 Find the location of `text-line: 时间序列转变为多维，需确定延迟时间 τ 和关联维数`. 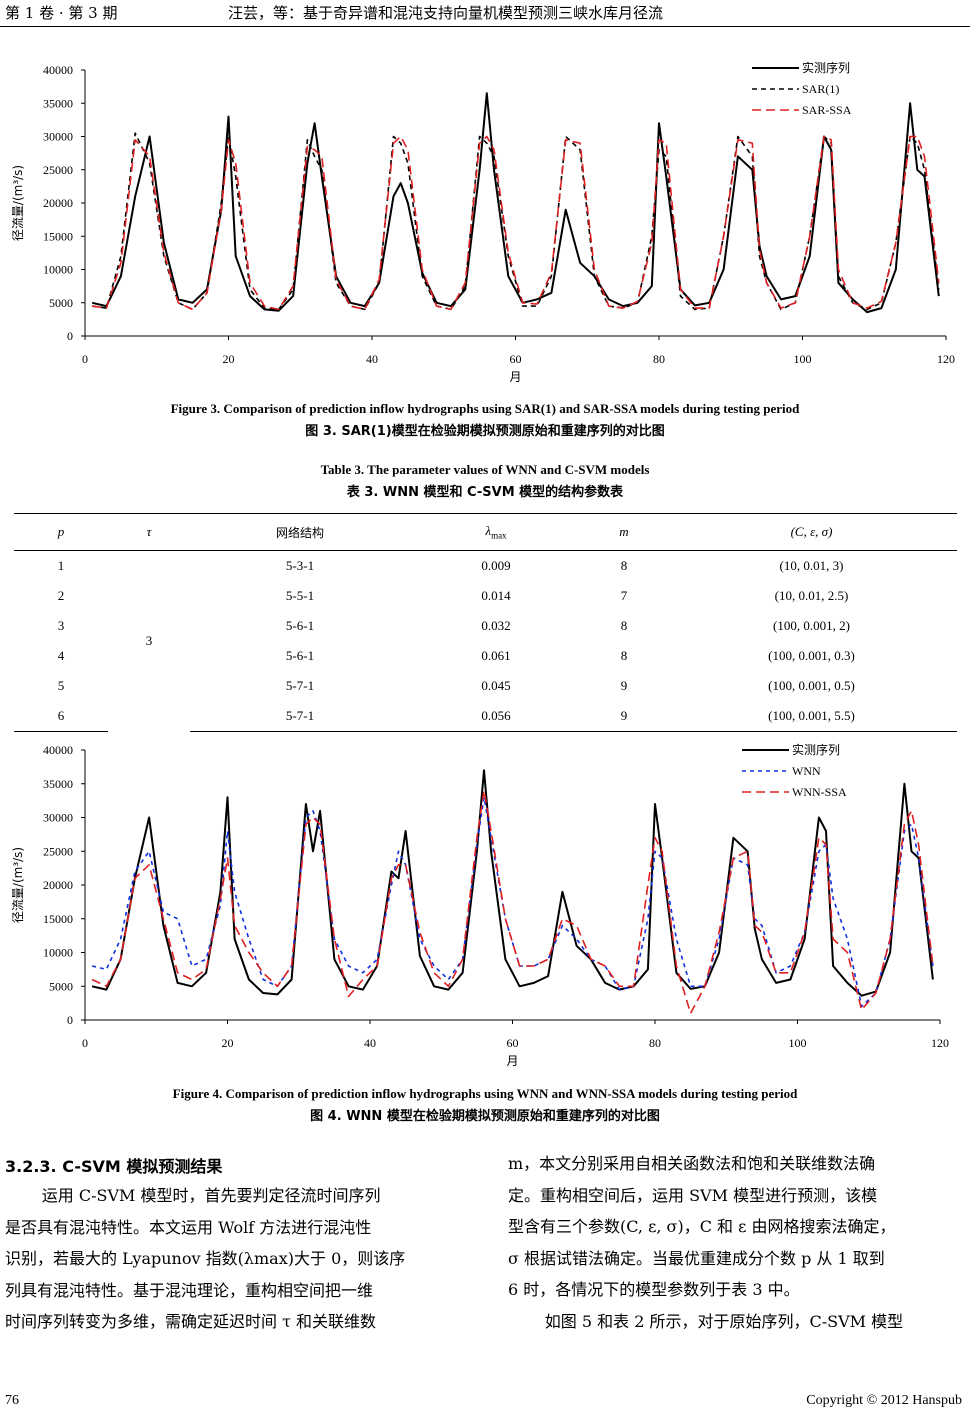

text-line: 时间序列转变为多维，需确定延迟时间 τ 和关联维数 is located at coordinates (191, 1321).